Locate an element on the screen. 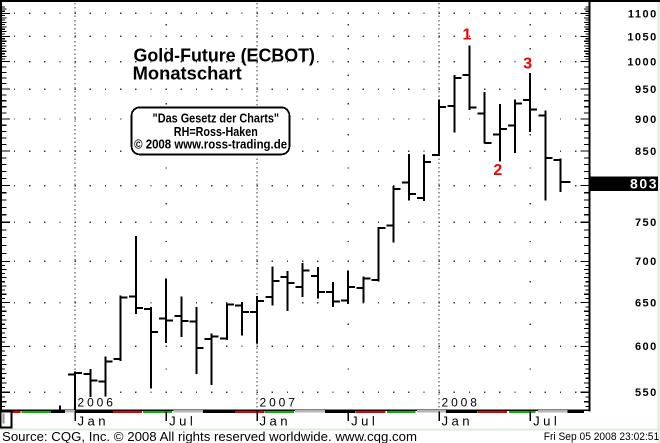  svg-text: 1050 is located at coordinates (642, 37).